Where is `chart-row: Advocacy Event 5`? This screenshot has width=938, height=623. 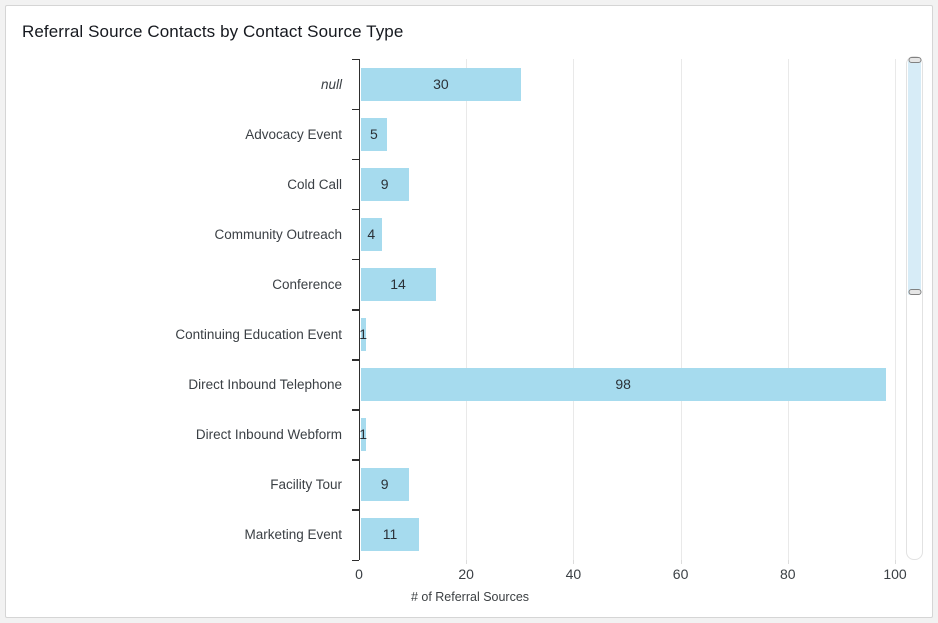
chart-row: Advocacy Event 5 is located at coordinates (455, 134).